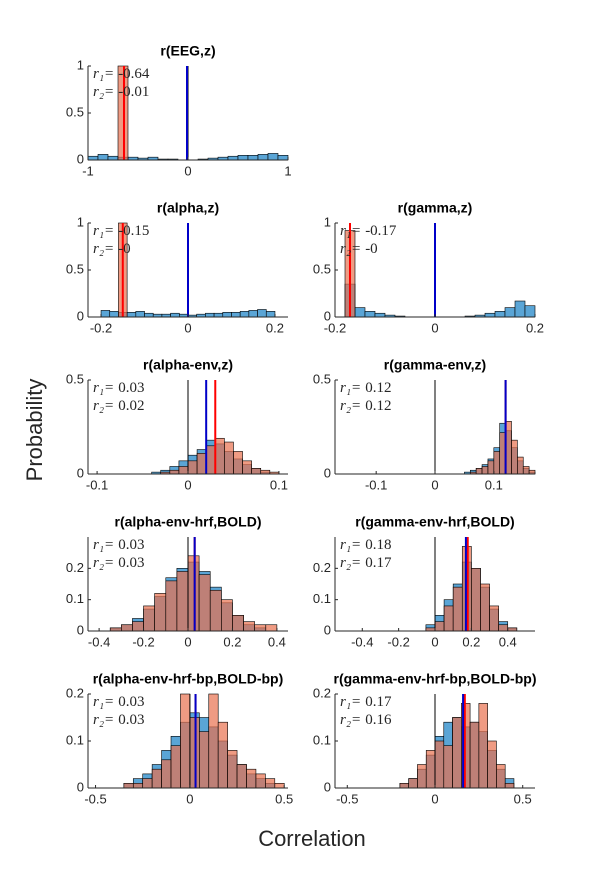 The image size is (591, 886). I want to click on x-tick-label: 1, so click(287, 170).